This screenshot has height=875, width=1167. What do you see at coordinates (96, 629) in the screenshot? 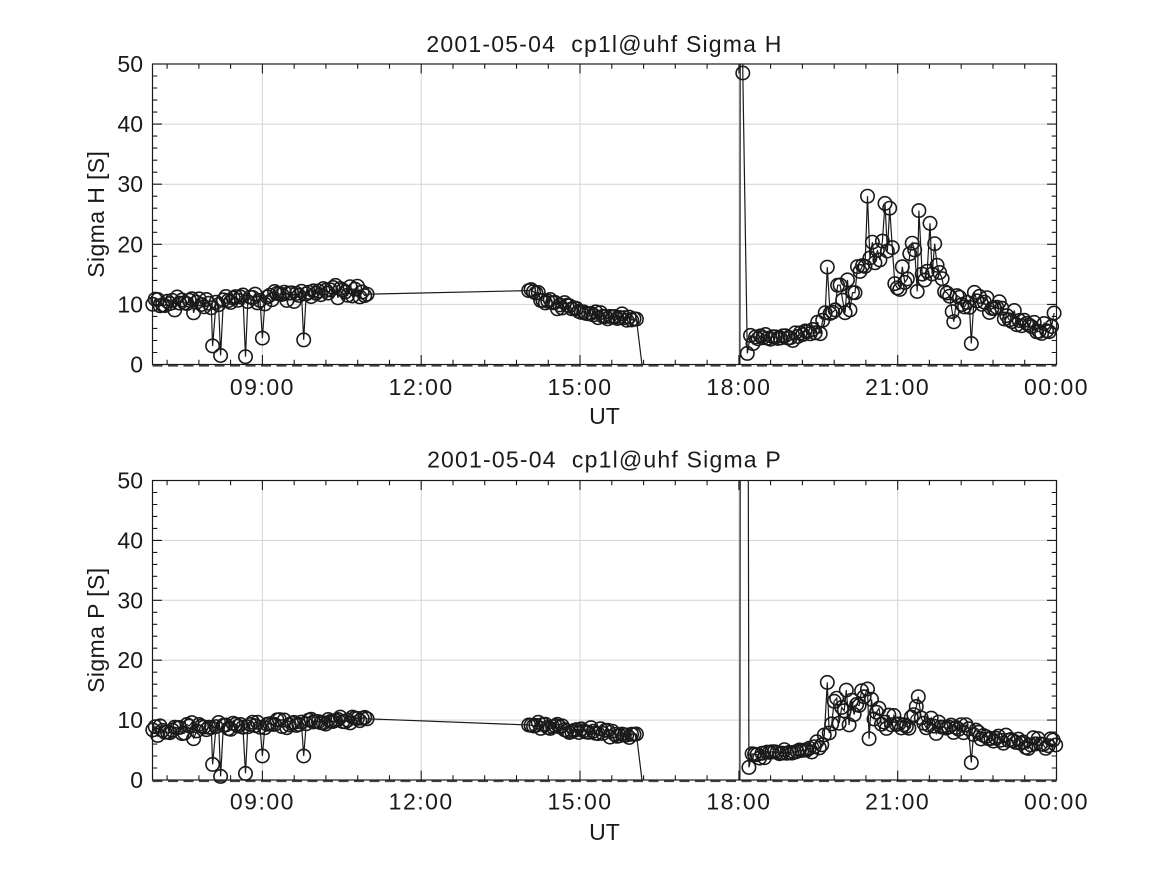
I see `svg-text: Sigma P [S]` at bounding box center [96, 629].